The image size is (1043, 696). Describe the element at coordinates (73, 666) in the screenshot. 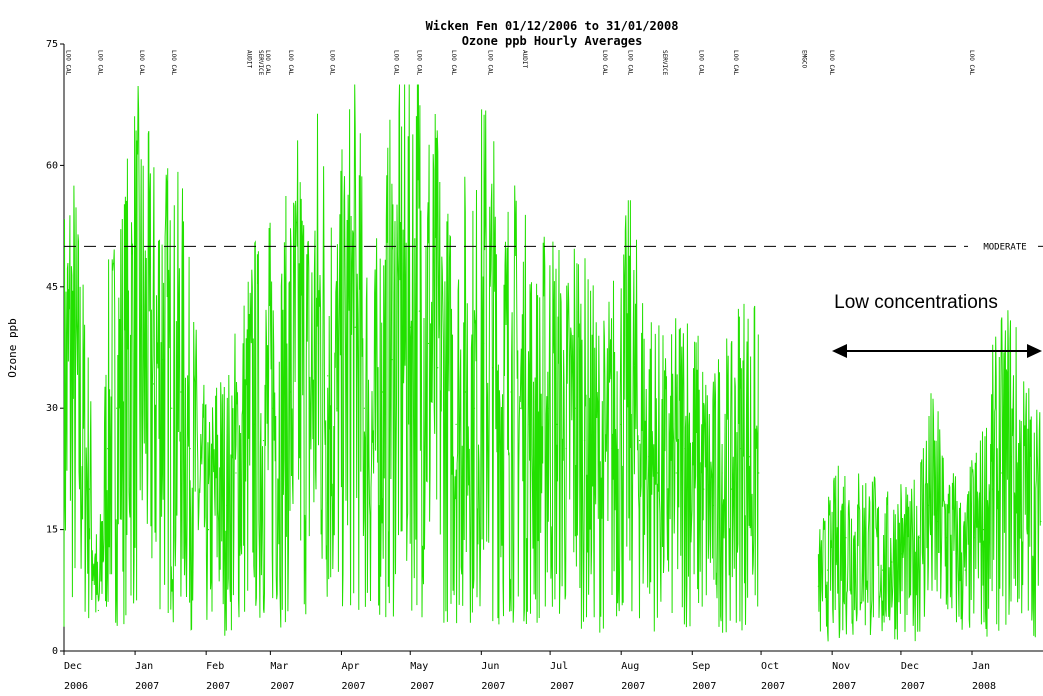

I see `x-tick-month: Dec` at that location.